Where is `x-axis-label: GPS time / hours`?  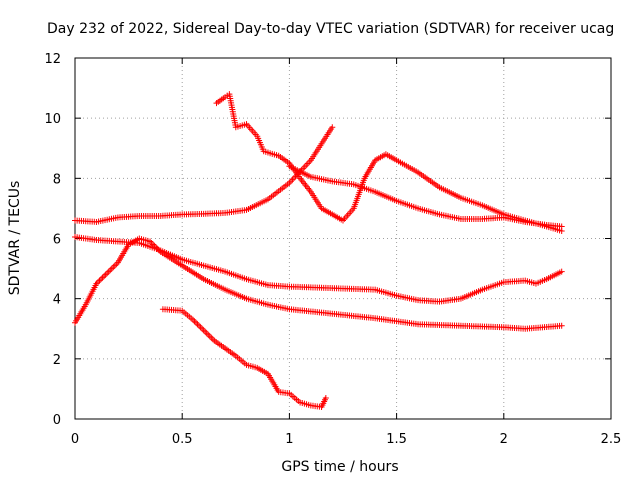
x-axis-label: GPS time / hours is located at coordinates (339, 467).